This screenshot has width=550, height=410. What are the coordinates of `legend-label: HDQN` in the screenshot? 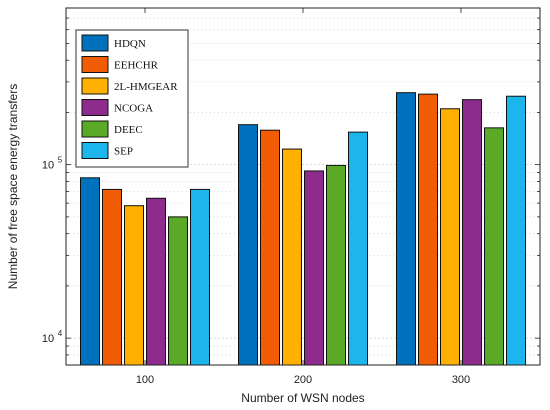 It's located at (130, 44).